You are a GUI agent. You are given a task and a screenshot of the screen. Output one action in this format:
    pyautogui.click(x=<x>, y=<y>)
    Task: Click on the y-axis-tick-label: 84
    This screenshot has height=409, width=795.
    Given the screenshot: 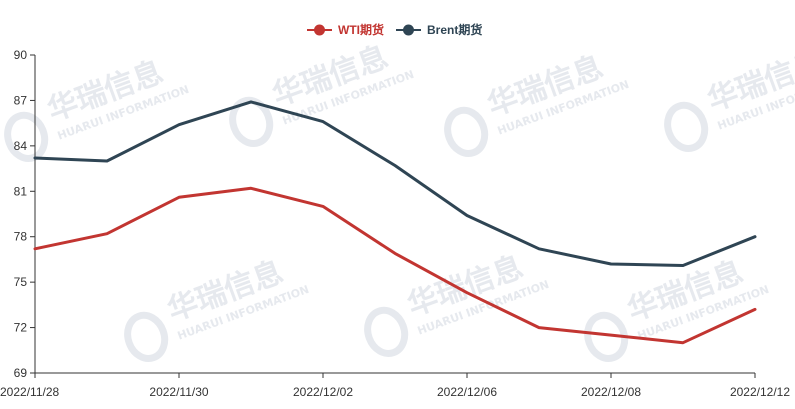 What is the action you would take?
    pyautogui.click(x=21, y=146)
    